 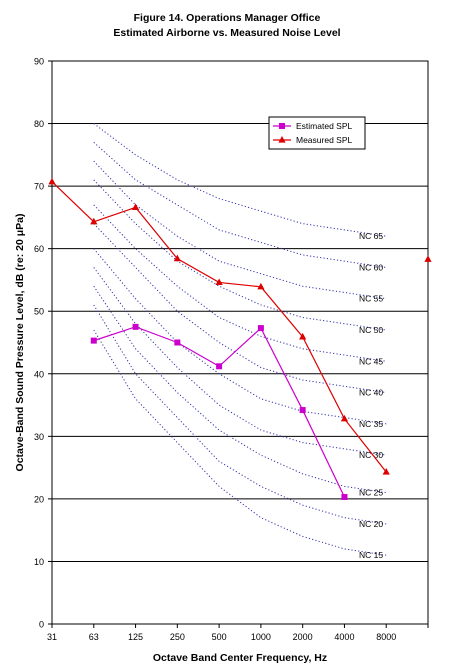 I want to click on y-tick-label: 60, so click(x=39, y=249).